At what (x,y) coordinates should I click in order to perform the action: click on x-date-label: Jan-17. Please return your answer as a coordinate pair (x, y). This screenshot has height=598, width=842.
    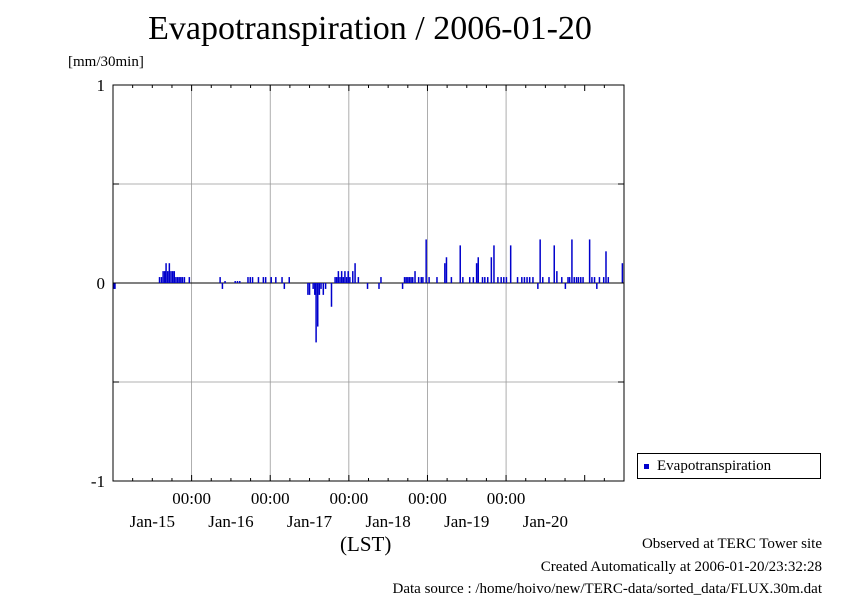
    Looking at the image, I should click on (310, 521).